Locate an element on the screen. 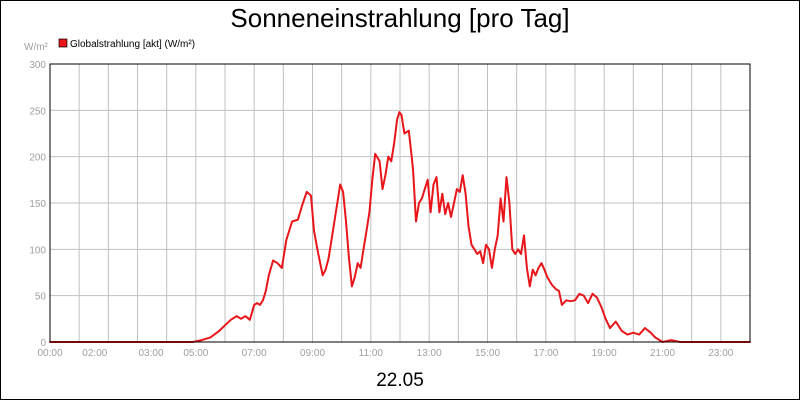 This screenshot has width=800, height=400. legend-swatch is located at coordinates (63, 43).